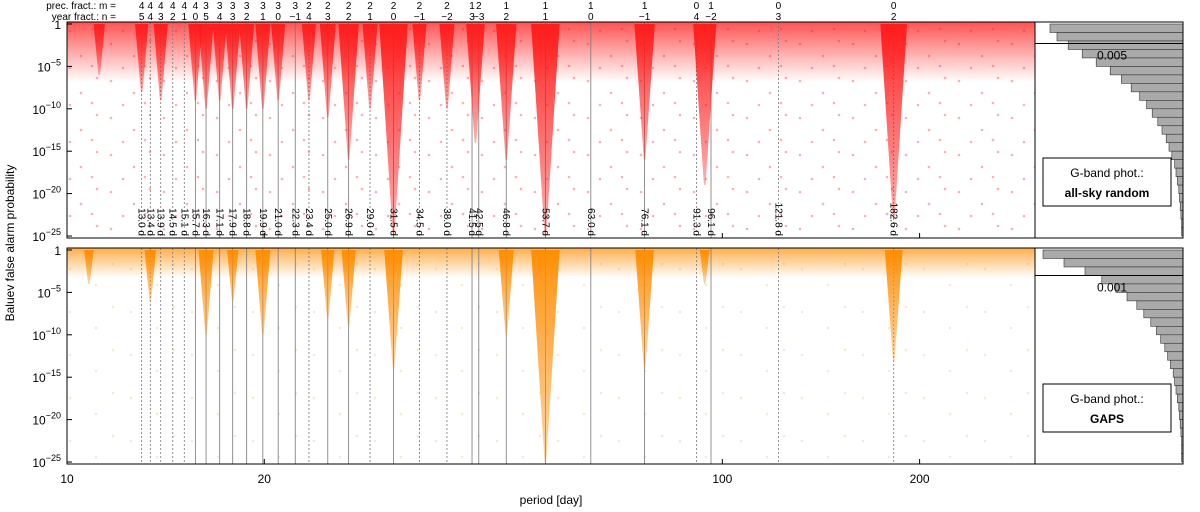 The height and width of the screenshot is (512, 1200). What do you see at coordinates (277, 222) in the screenshot?
I see `period-label: 21.0 d` at bounding box center [277, 222].